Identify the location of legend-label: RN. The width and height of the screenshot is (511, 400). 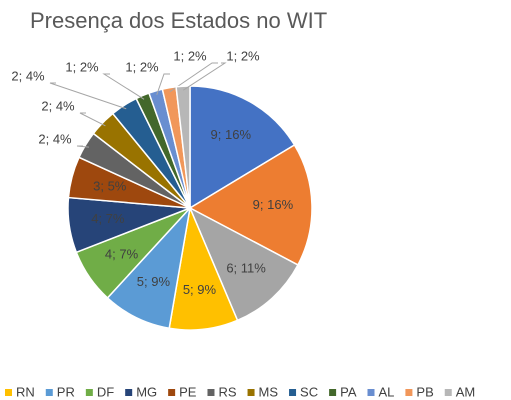
(25, 391).